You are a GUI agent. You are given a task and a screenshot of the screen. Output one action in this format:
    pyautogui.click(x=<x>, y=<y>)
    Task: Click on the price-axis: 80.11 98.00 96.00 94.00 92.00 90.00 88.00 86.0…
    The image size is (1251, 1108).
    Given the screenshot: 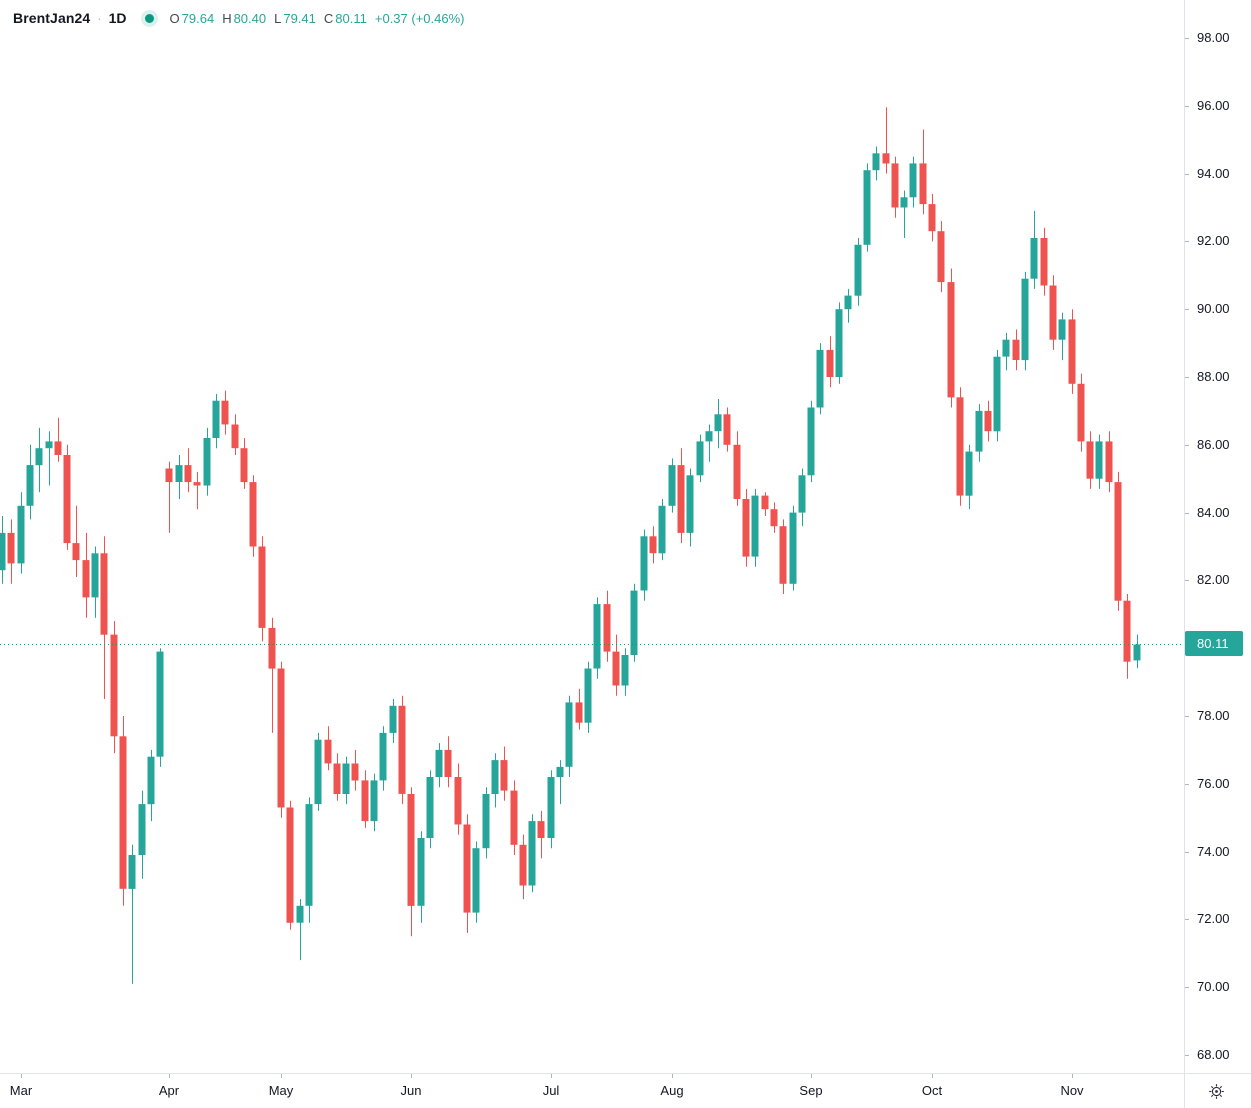 What is the action you would take?
    pyautogui.click(x=1217, y=536)
    